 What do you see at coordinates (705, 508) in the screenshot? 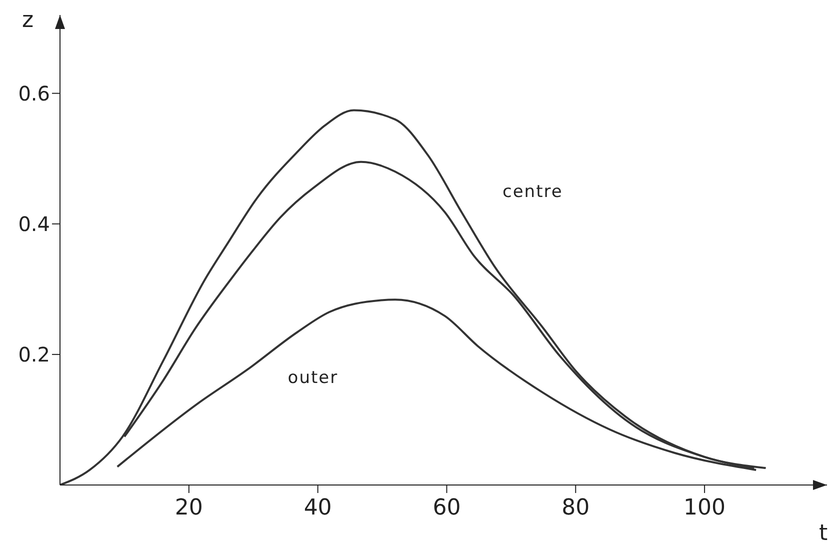
I see `x-tick-label: 100` at bounding box center [705, 508].